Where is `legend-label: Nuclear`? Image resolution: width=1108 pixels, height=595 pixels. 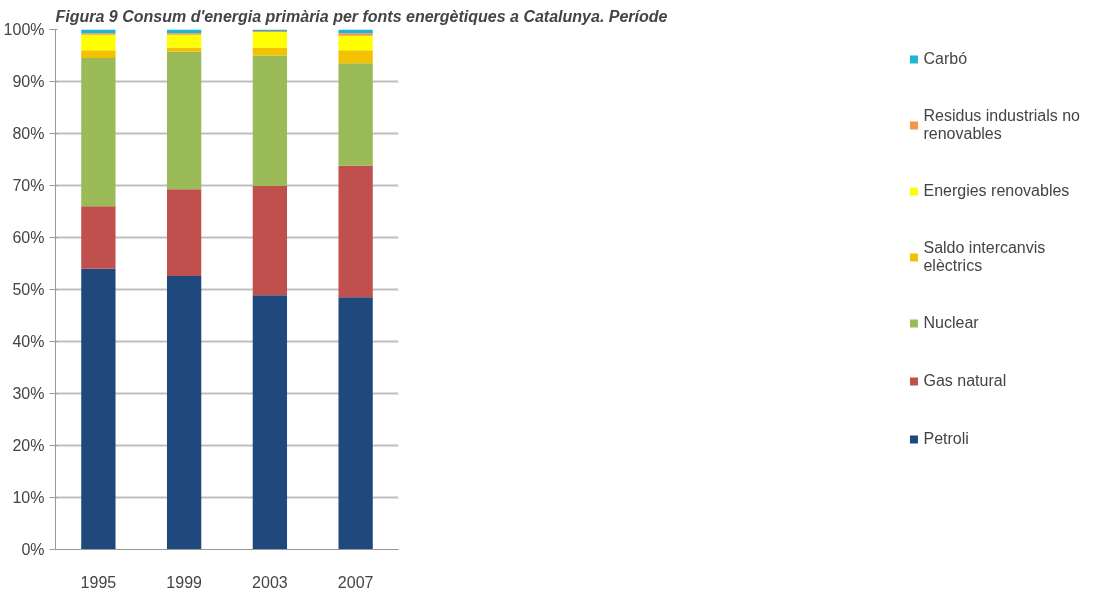
legend-label: Nuclear is located at coordinates (951, 323).